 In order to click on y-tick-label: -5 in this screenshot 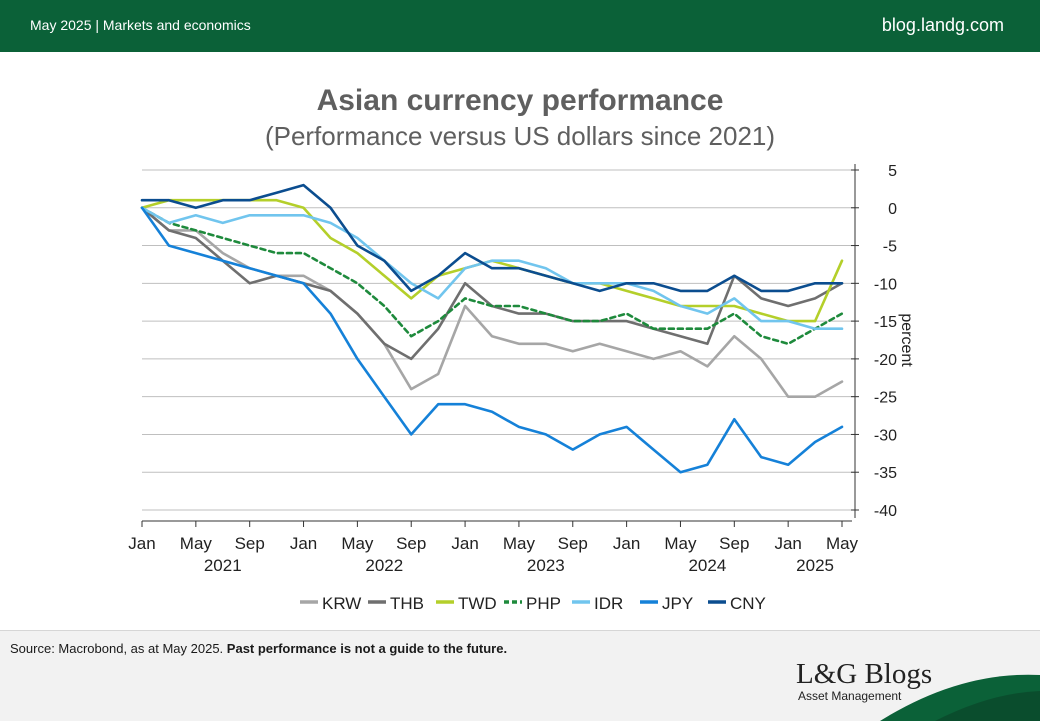, I will do `click(890, 247)`.